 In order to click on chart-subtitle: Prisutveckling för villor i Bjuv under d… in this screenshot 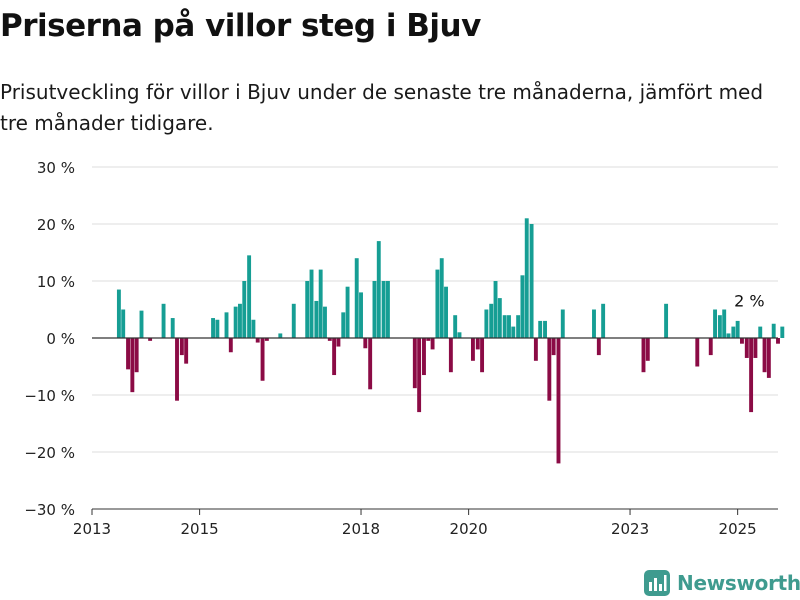, I will do `click(382, 107)`.